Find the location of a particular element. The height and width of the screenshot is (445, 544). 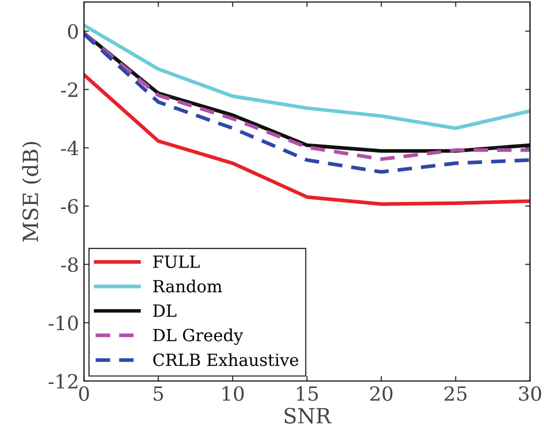

legend-label: FULL is located at coordinates (176, 262).